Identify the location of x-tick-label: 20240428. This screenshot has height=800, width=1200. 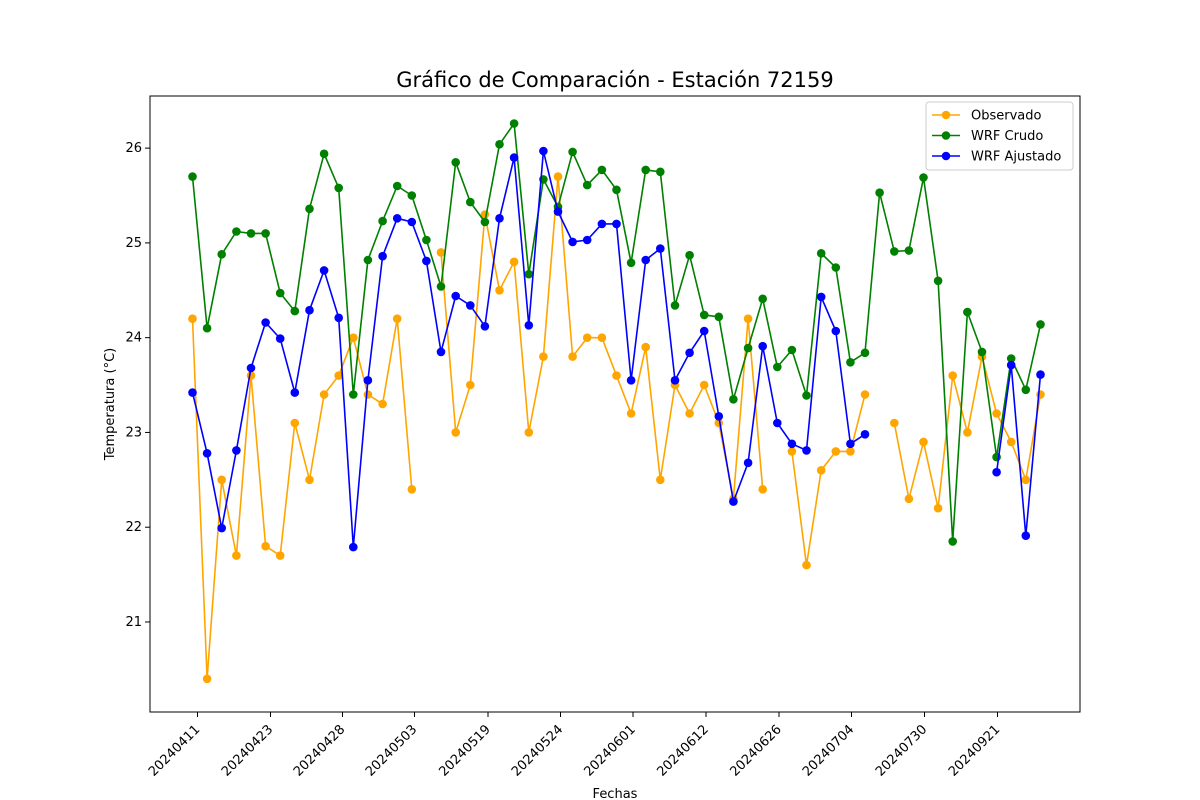
(319, 750).